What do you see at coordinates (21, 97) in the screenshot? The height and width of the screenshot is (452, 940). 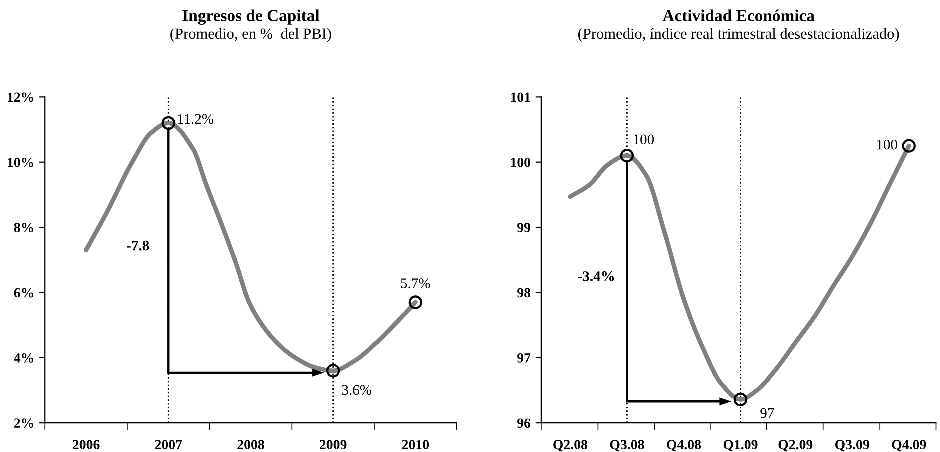 I see `y-tick-label: 12%` at bounding box center [21, 97].